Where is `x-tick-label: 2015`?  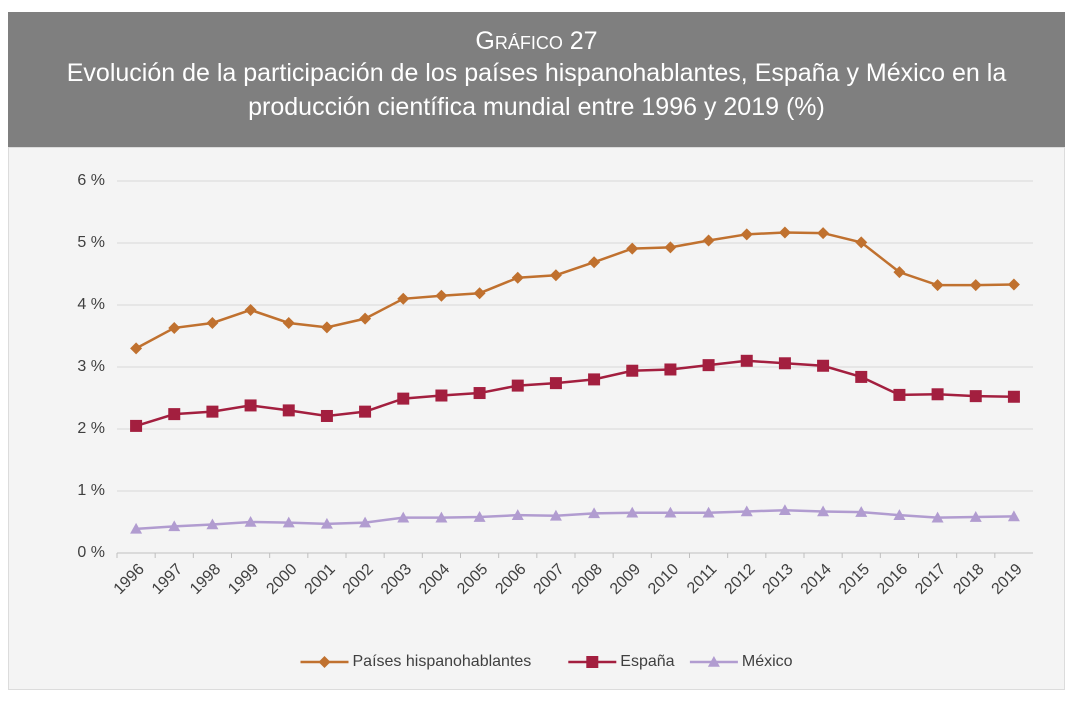
x-tick-label: 2015 is located at coordinates (854, 579).